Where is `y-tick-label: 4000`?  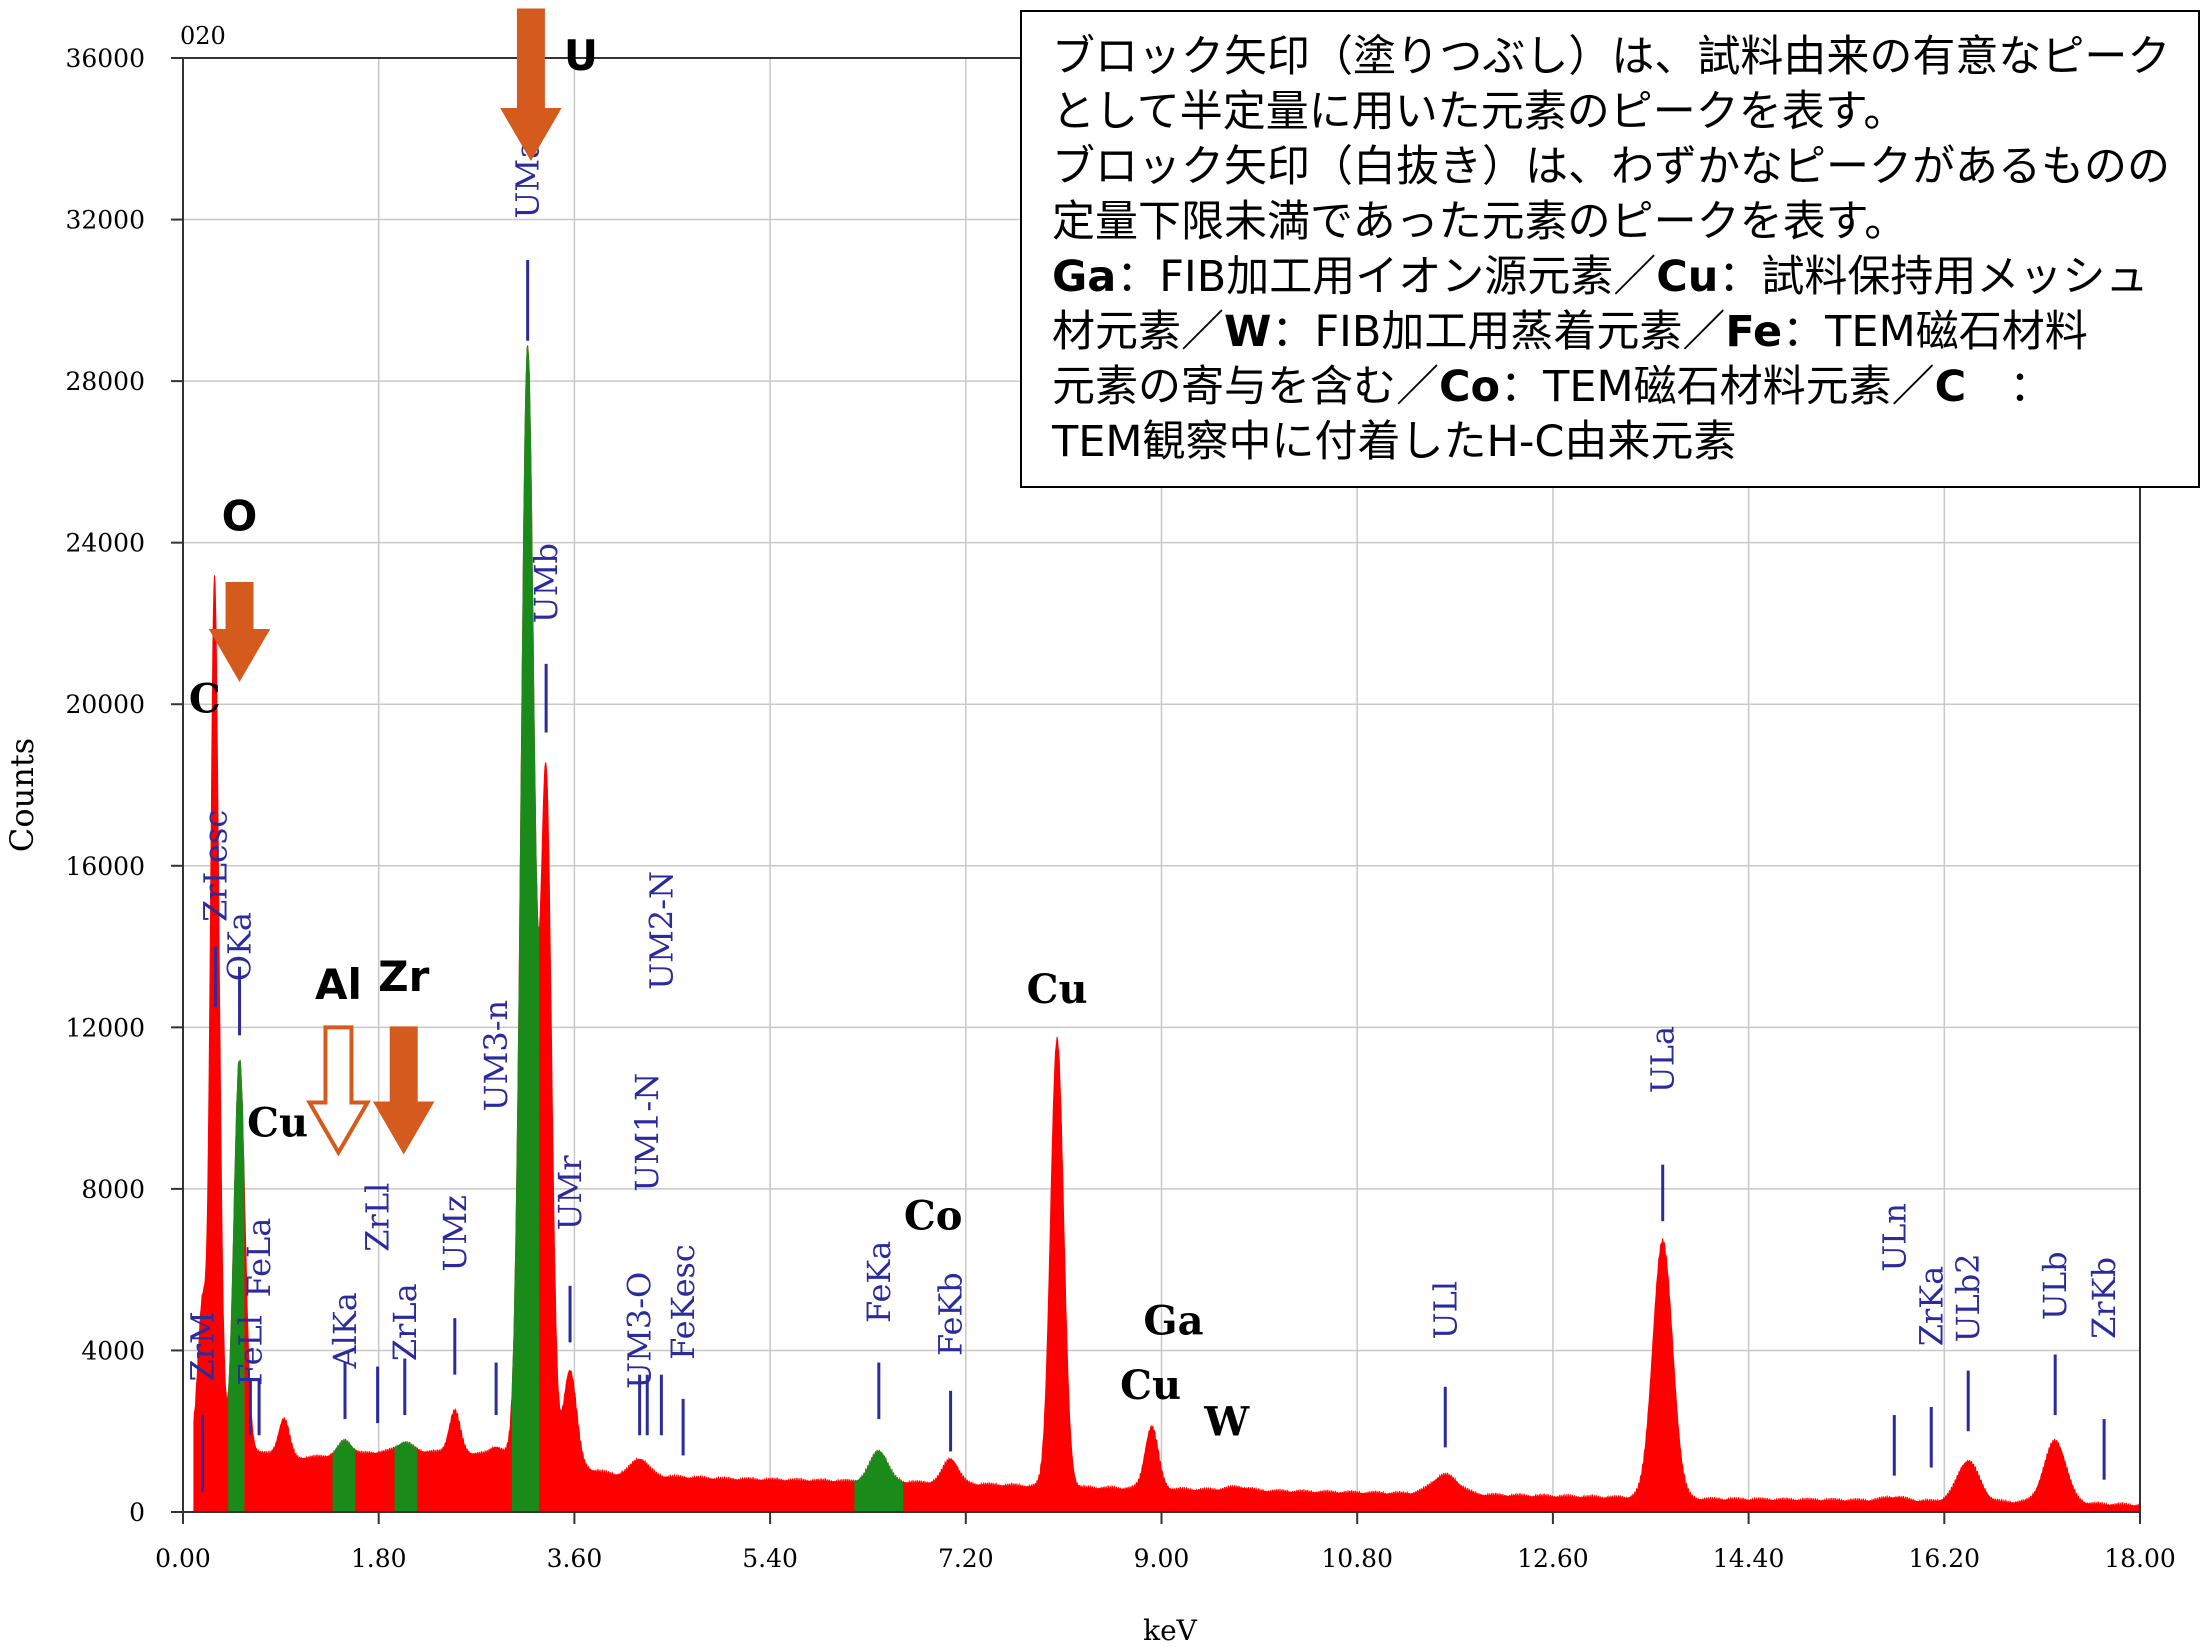 y-tick-label: 4000 is located at coordinates (113, 1350).